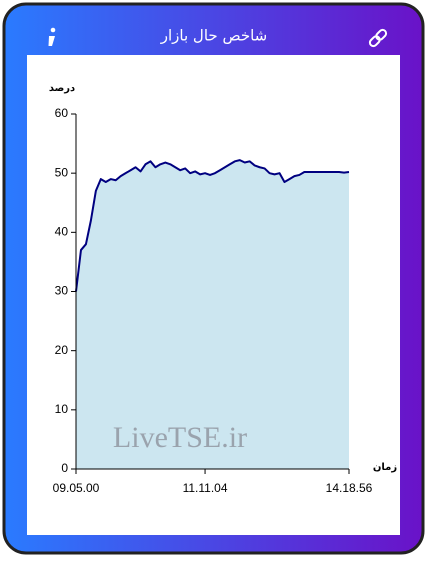 This screenshot has height=574, width=427. What do you see at coordinates (212, 225) in the screenshot?
I see `line` at bounding box center [212, 225].